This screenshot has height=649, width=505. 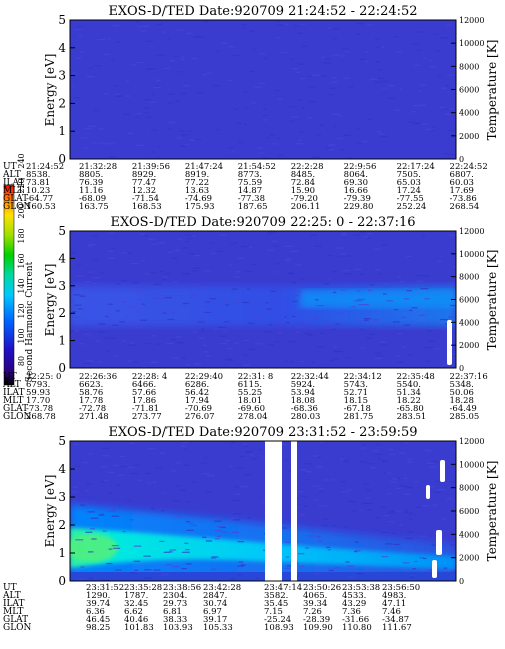 What do you see at coordinates (356, 401) in the screenshot?
I see `ephemeris-cell: 18.15` at bounding box center [356, 401].